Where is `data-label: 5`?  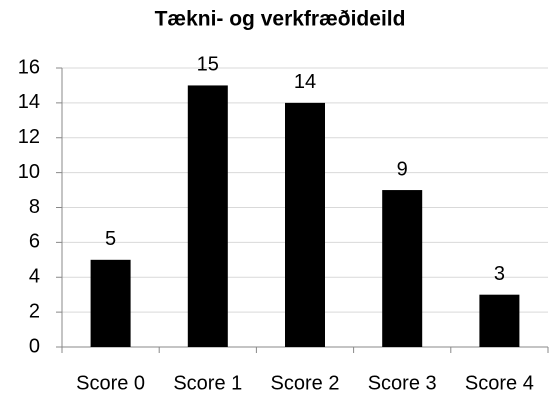 data-label: 5 is located at coordinates (110, 239).